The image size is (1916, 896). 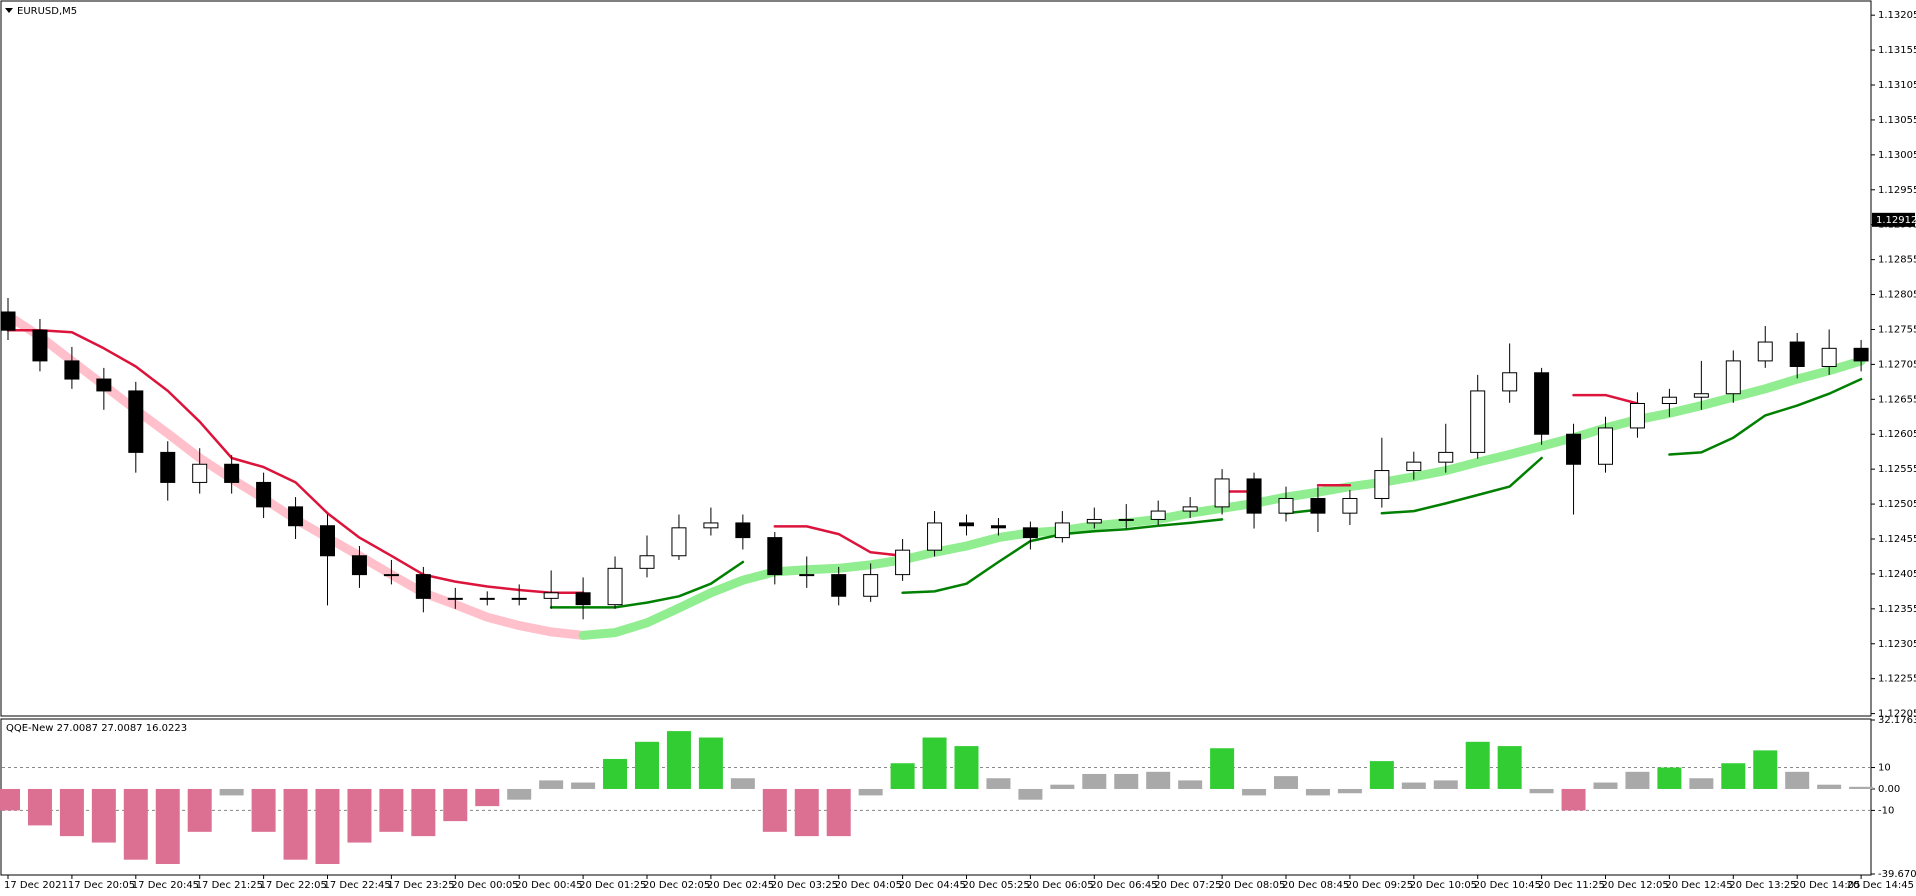 I want to click on x-tick-label: 20 Dec 10:45, so click(x=1507, y=885).